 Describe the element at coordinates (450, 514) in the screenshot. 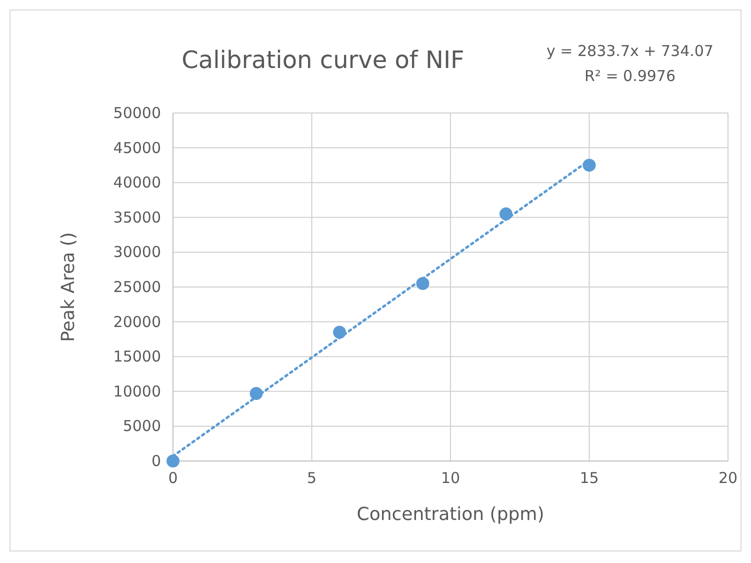

I see `x-axis-title: Concentration (ppm)` at that location.